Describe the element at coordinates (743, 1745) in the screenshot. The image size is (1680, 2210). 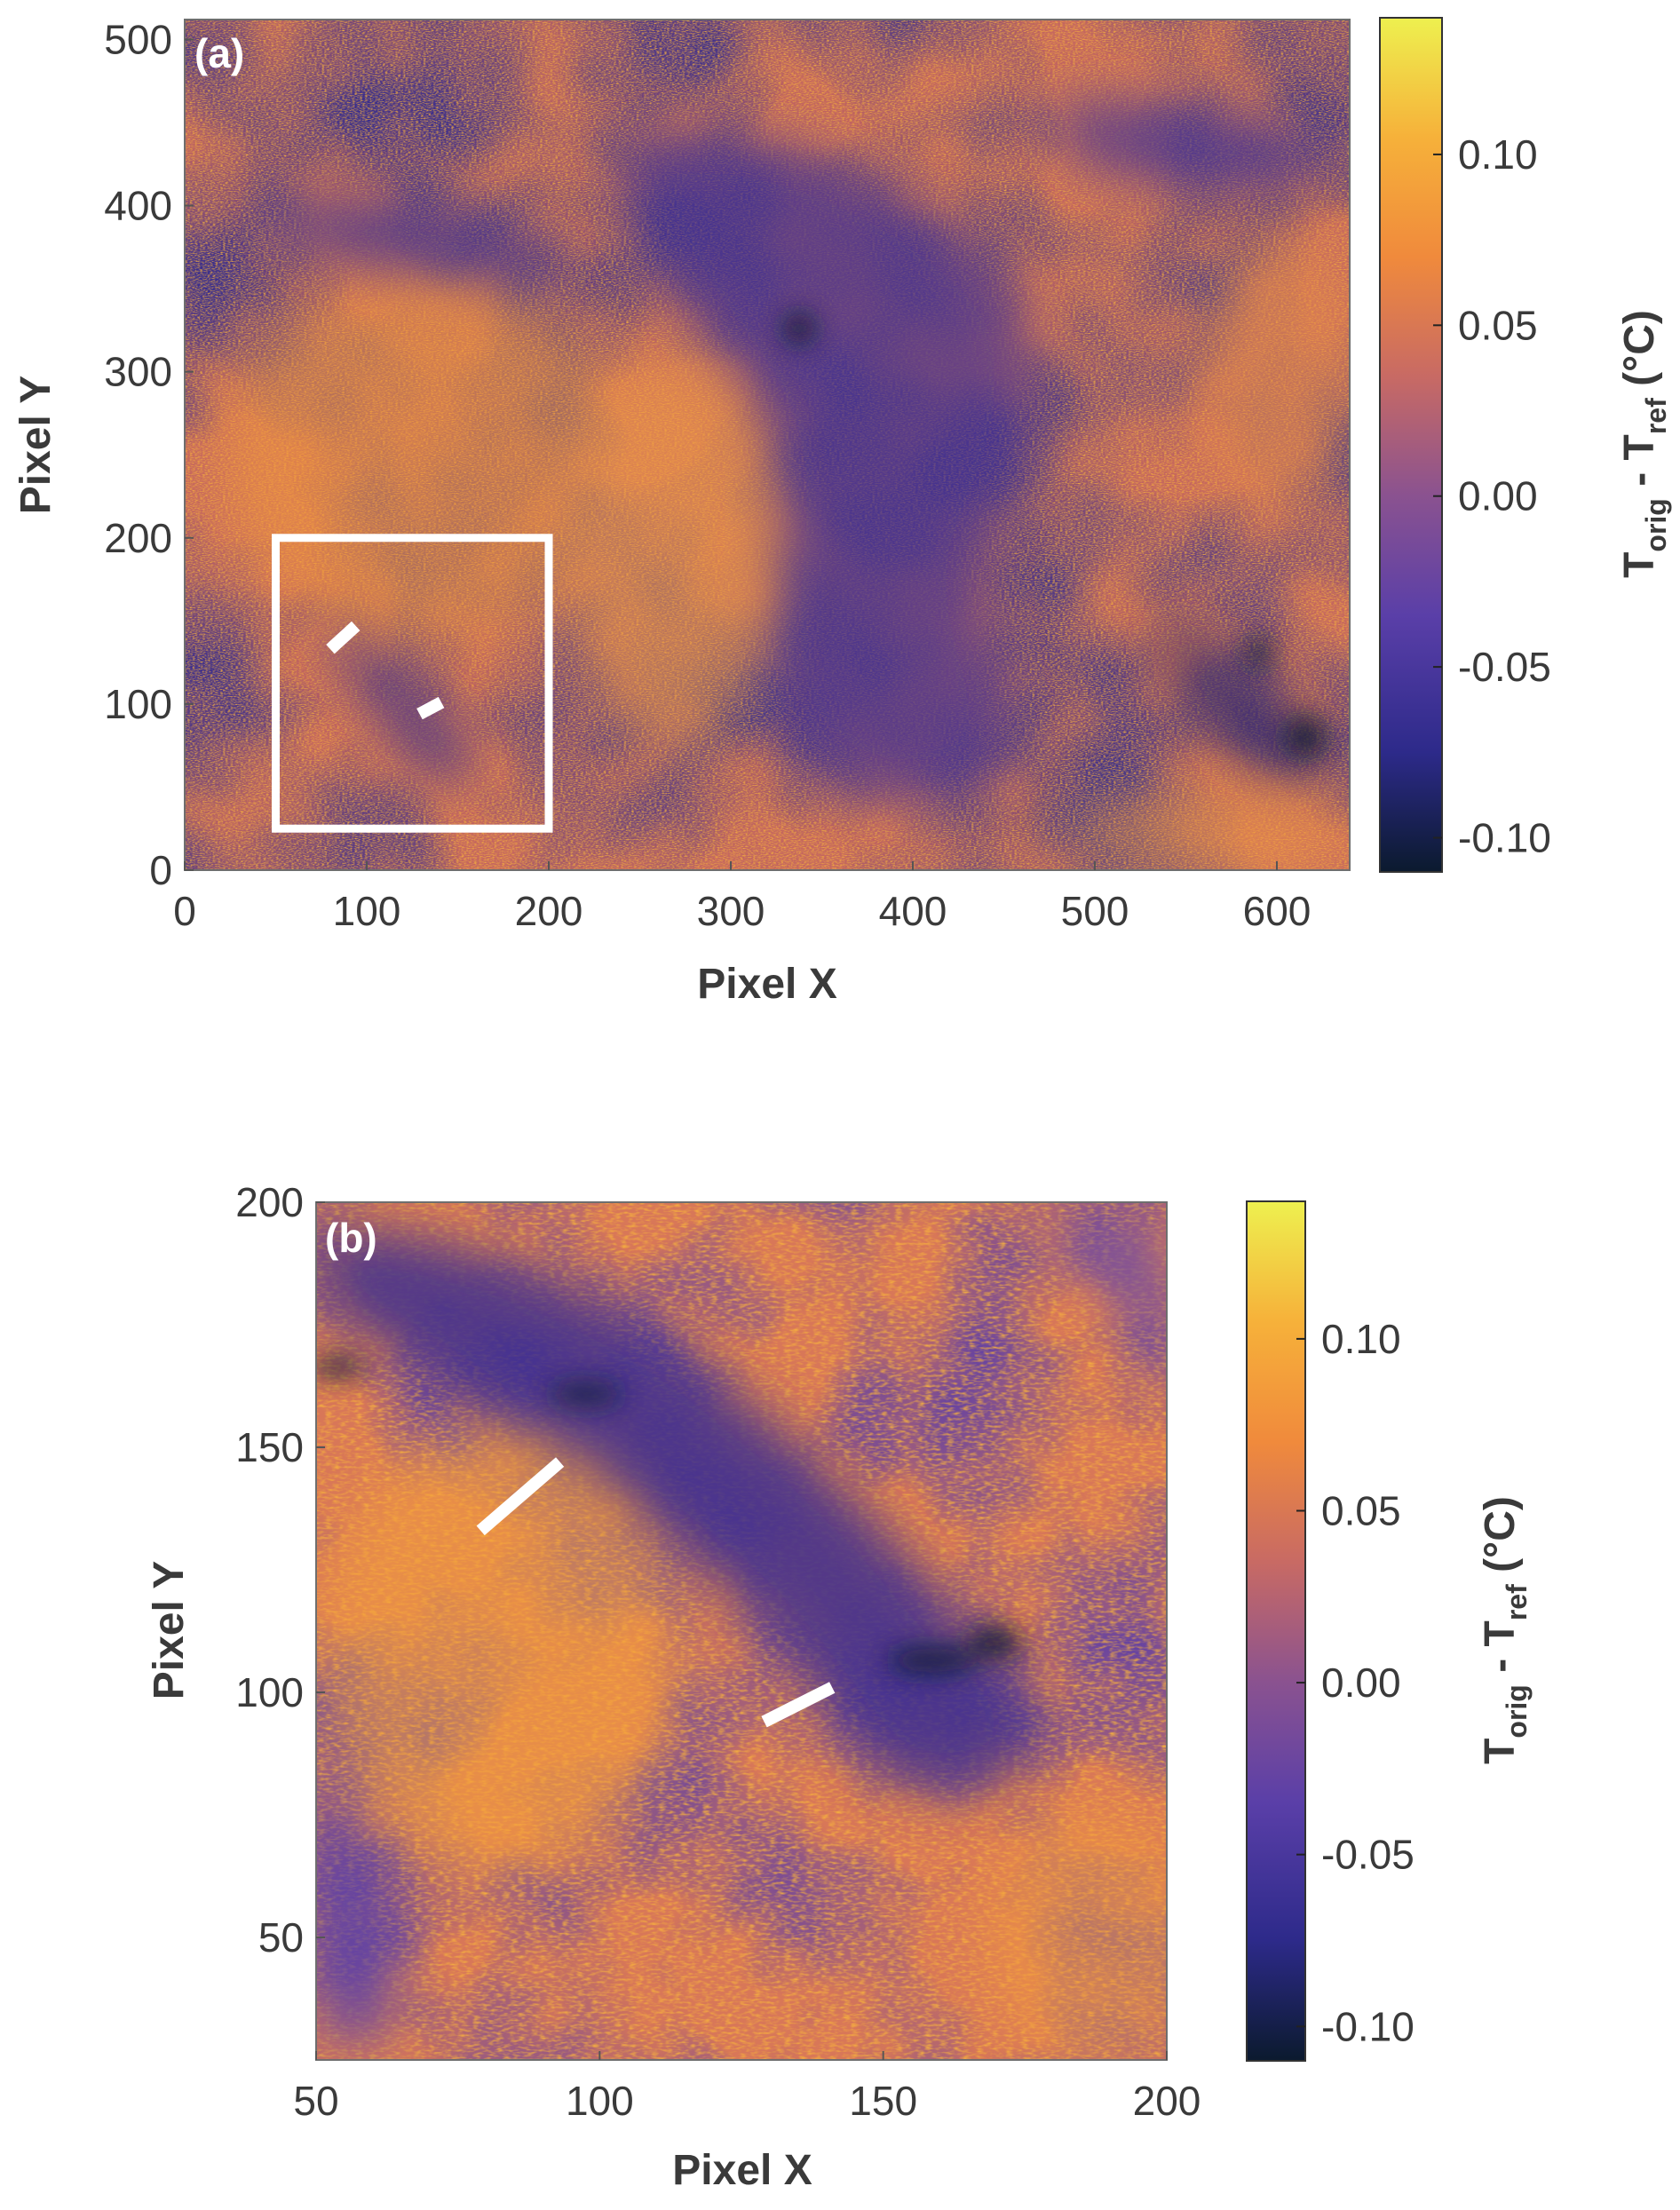
I see `heatmap-b-warm-regions` at that location.